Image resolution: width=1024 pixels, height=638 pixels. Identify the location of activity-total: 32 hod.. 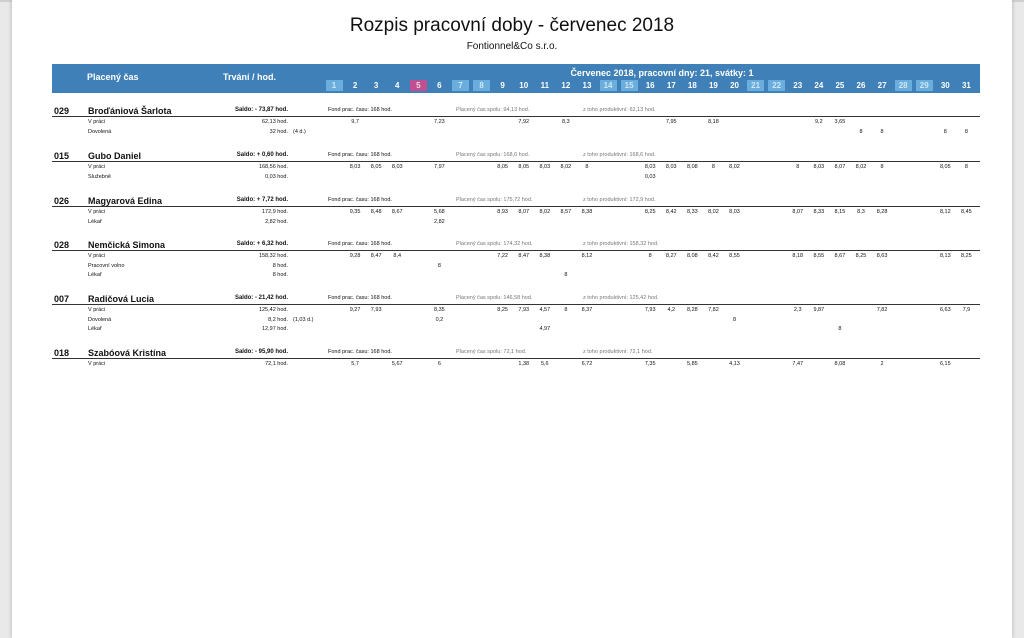
(278, 131).